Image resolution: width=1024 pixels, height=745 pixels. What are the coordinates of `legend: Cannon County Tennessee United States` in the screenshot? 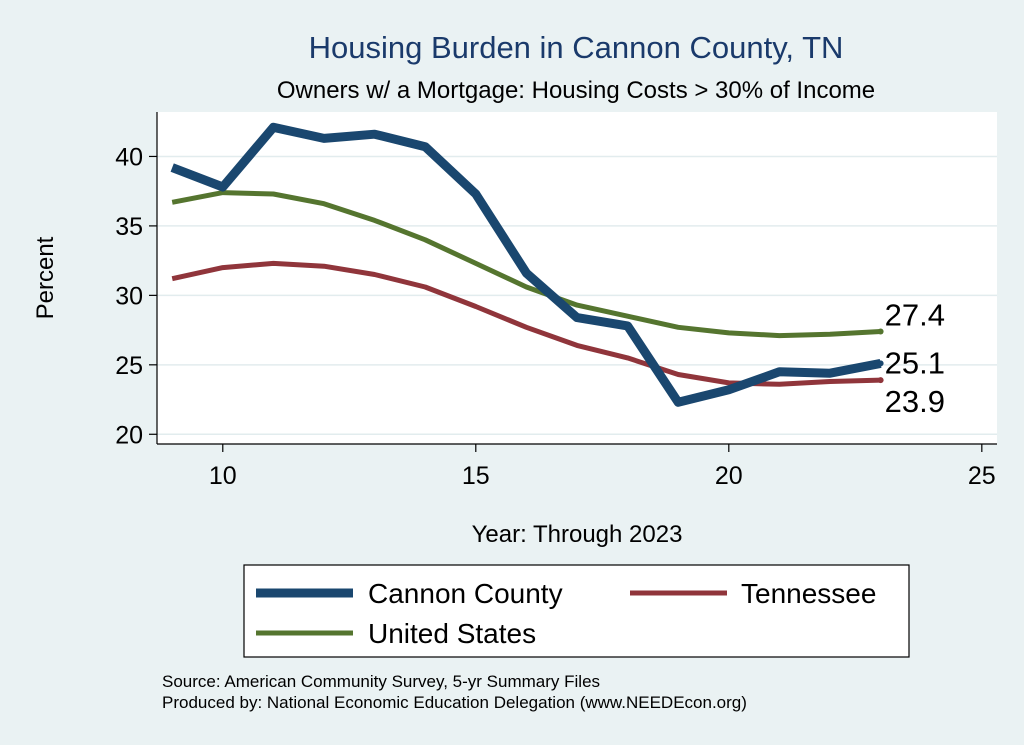 It's located at (576, 611).